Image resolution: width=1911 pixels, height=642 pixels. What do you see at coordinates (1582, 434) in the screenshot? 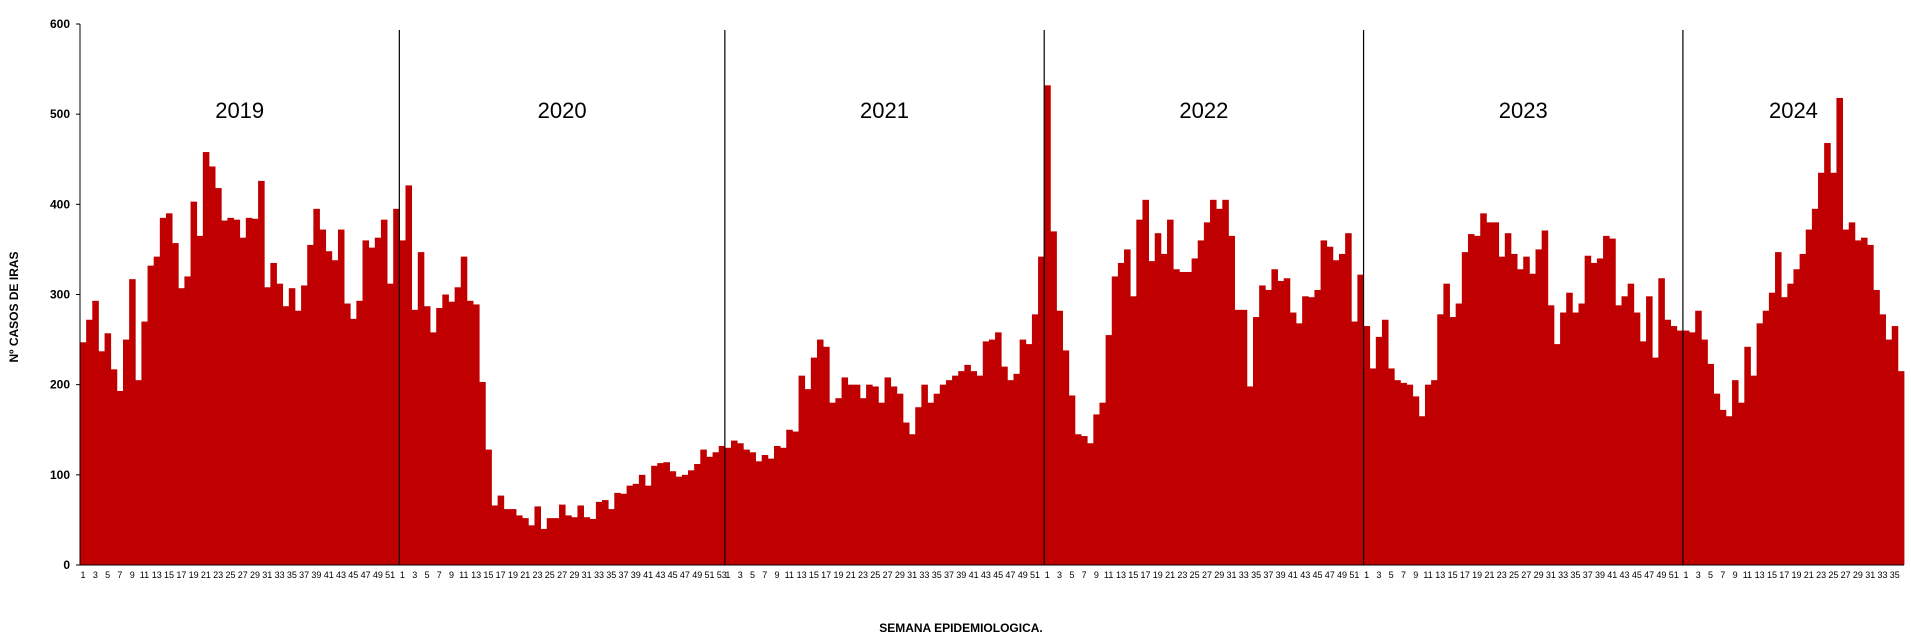
I see `bar-2023-w36` at bounding box center [1582, 434].